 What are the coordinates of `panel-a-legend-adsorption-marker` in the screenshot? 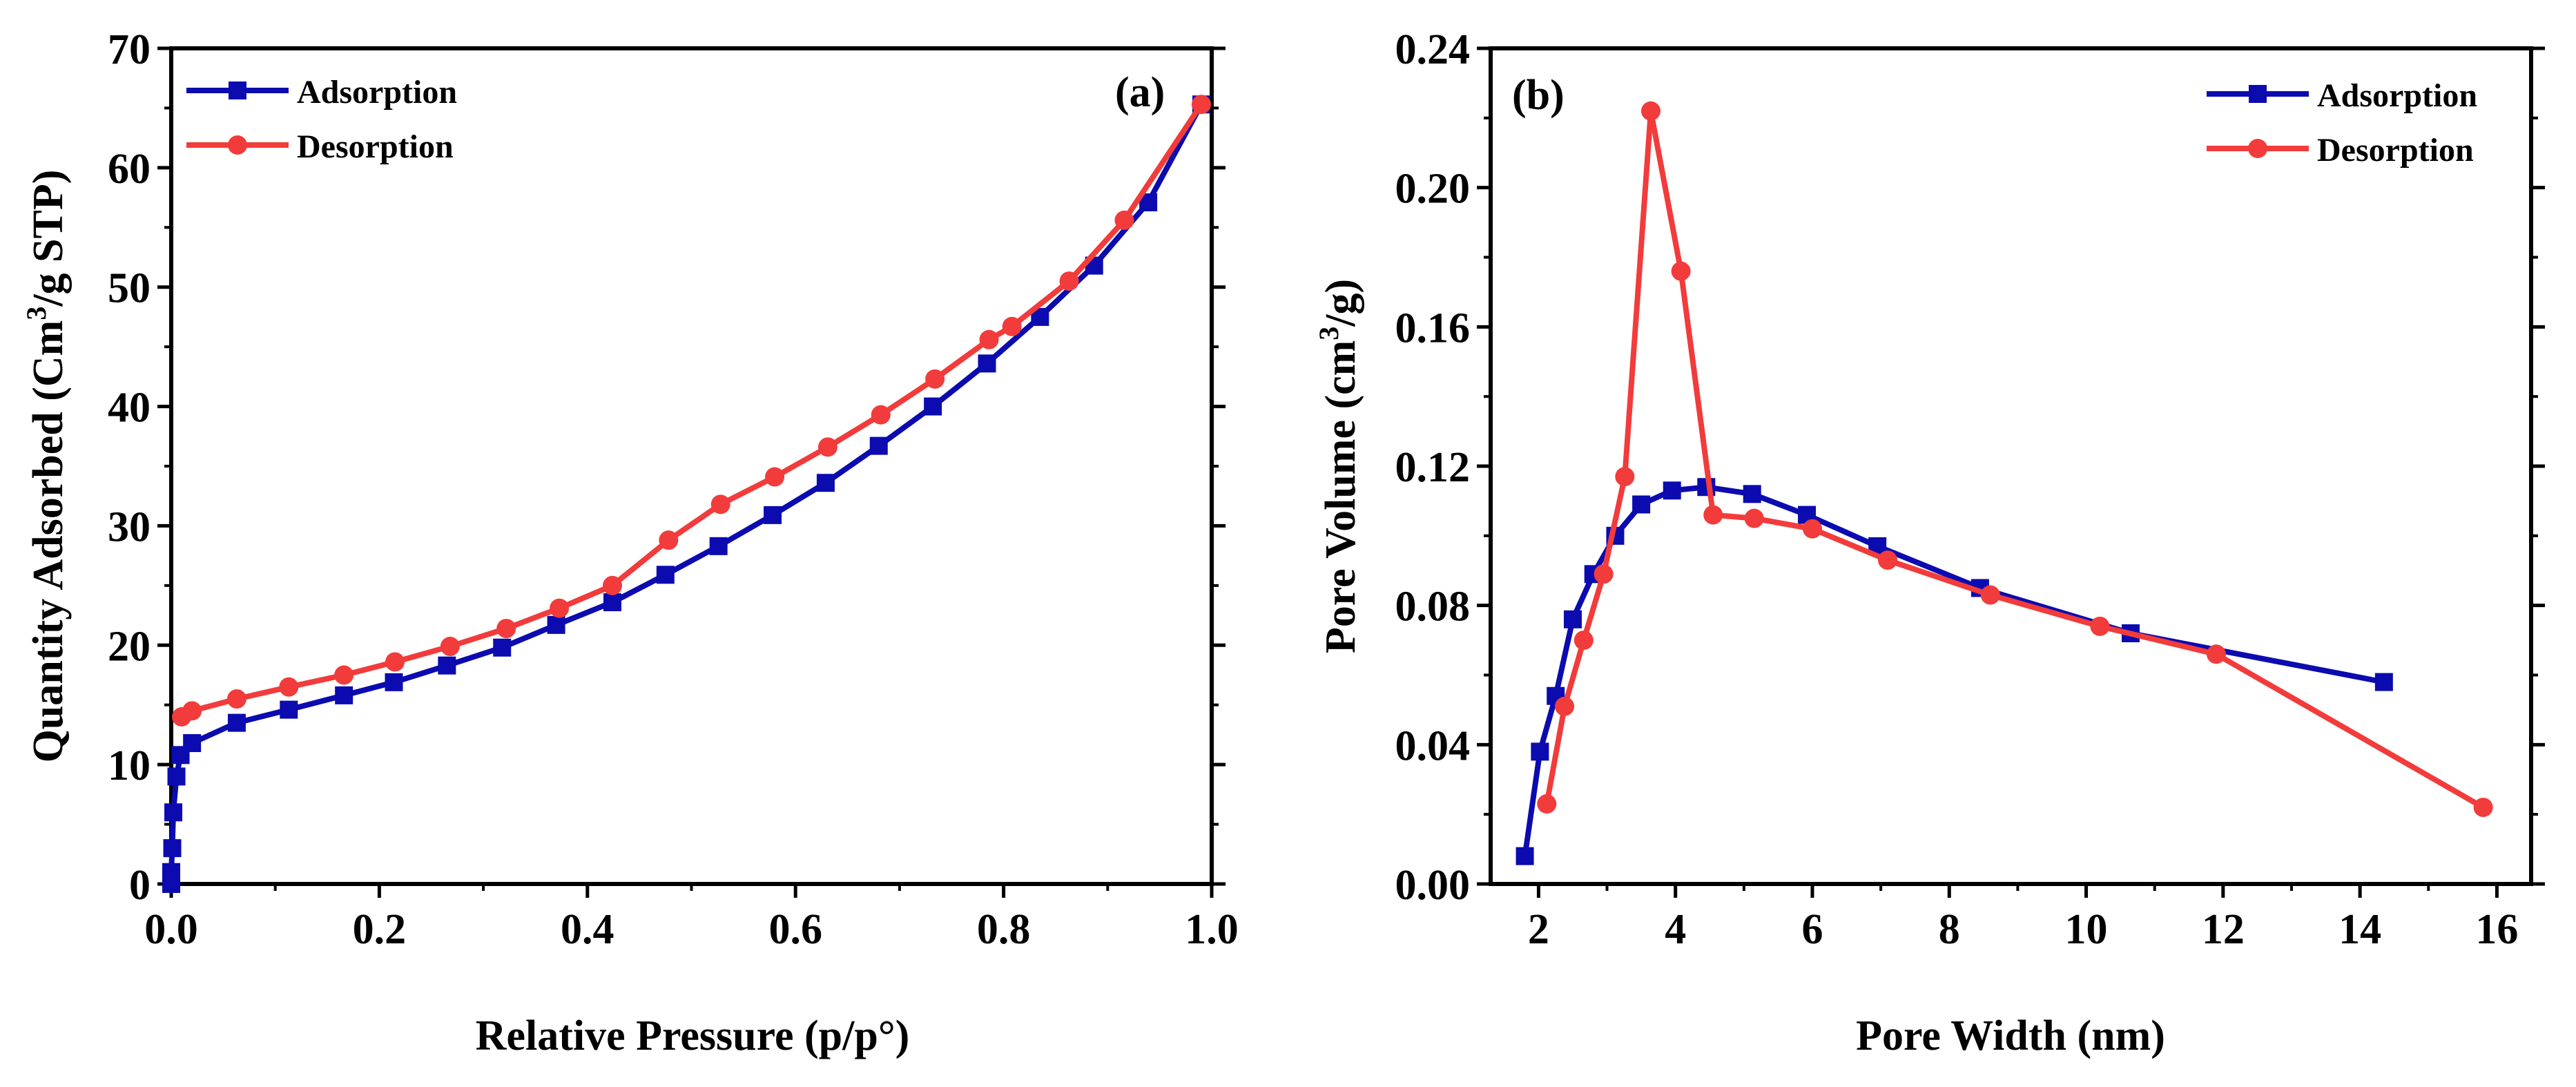 It's located at (238, 90).